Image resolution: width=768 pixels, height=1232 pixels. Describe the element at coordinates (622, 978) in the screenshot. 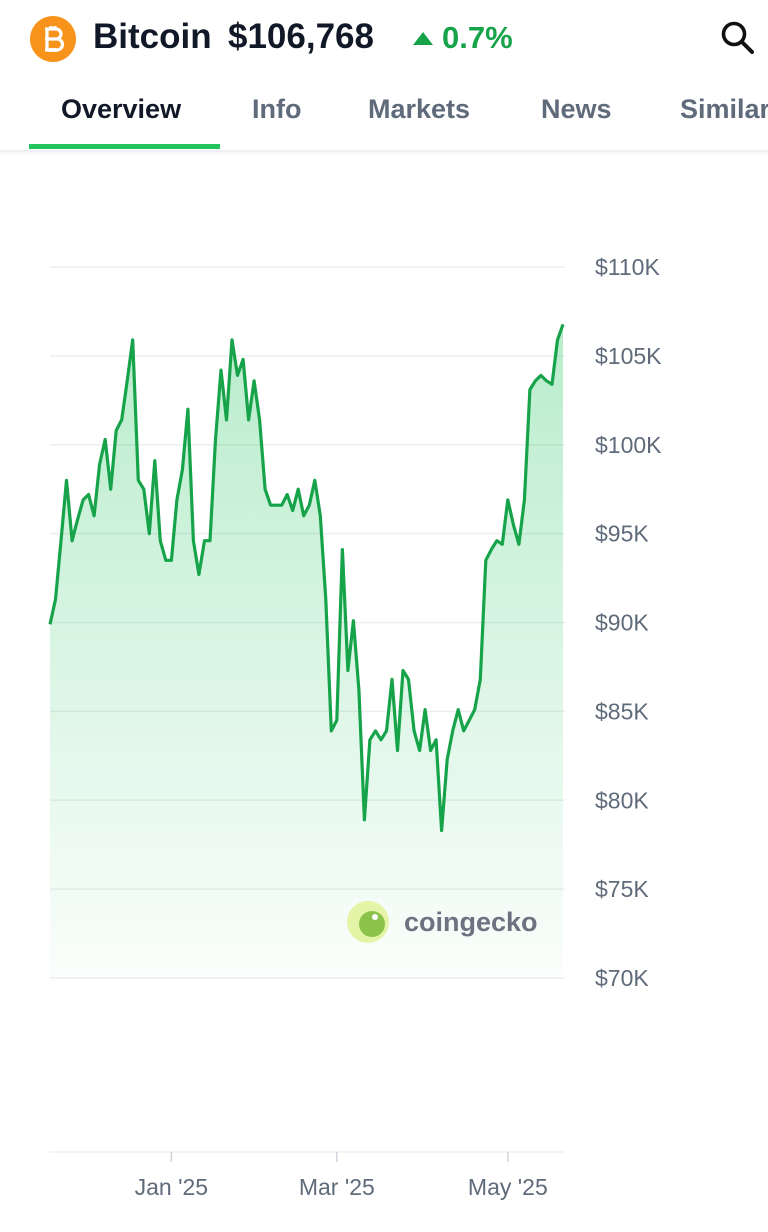

I see `y-tick-label: $70K` at that location.